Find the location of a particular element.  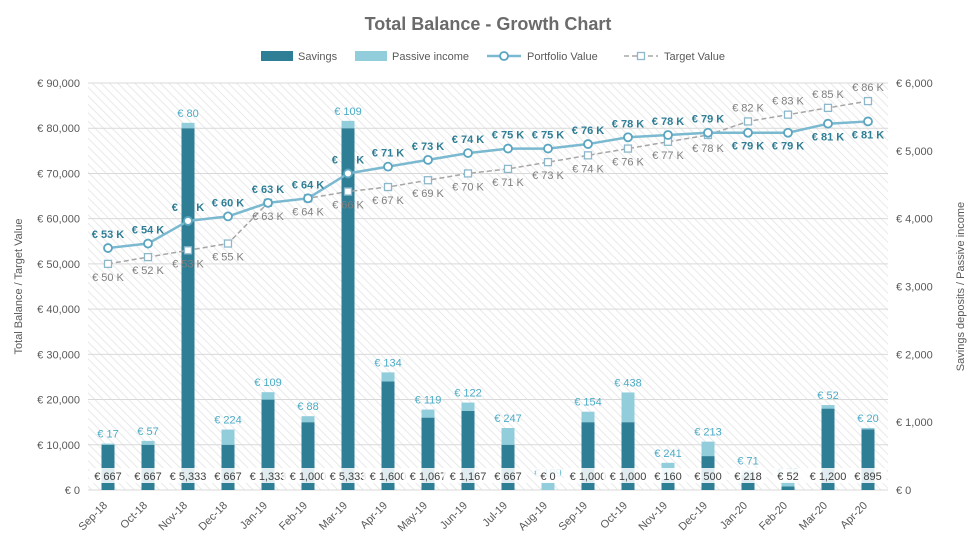

passive-income-label: € 119 is located at coordinates (428, 401).